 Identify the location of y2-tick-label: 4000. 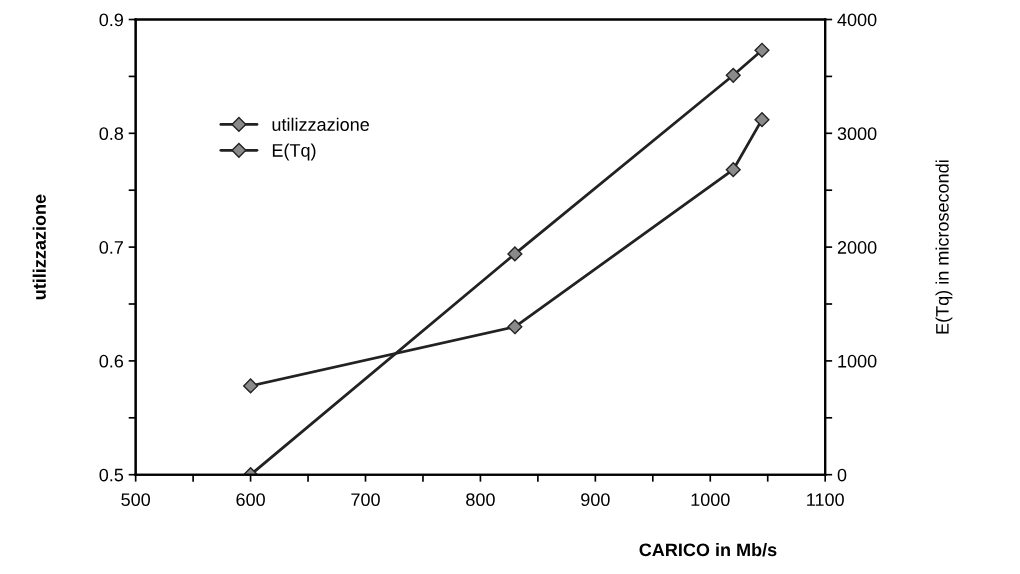
(857, 20).